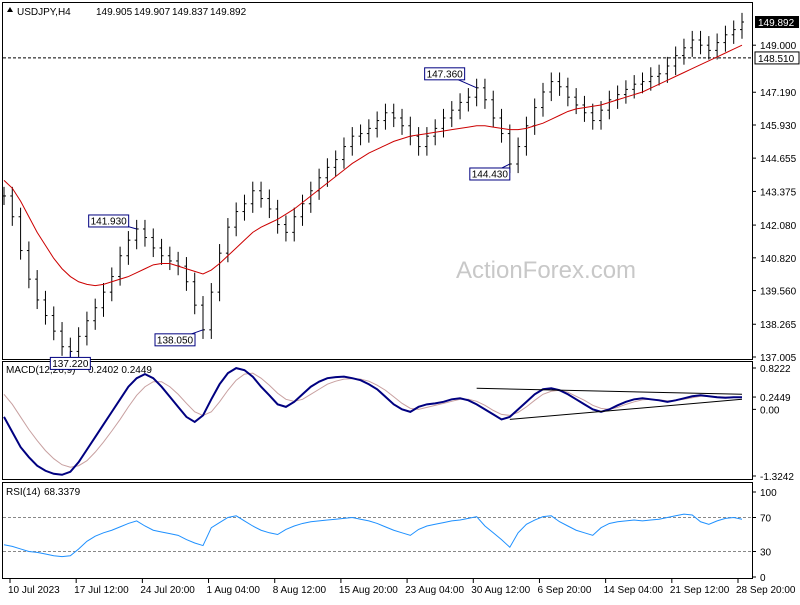 This screenshot has width=800, height=605. What do you see at coordinates (778, 325) in the screenshot?
I see `price-tick-label: 138.265` at bounding box center [778, 325].